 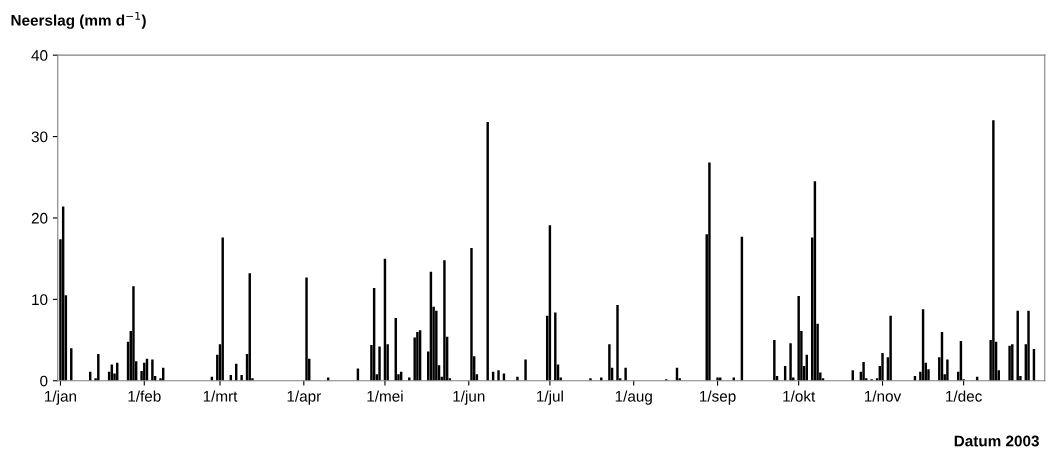 What do you see at coordinates (385, 396) in the screenshot?
I see `x-tick-label: 1/mei` at bounding box center [385, 396].